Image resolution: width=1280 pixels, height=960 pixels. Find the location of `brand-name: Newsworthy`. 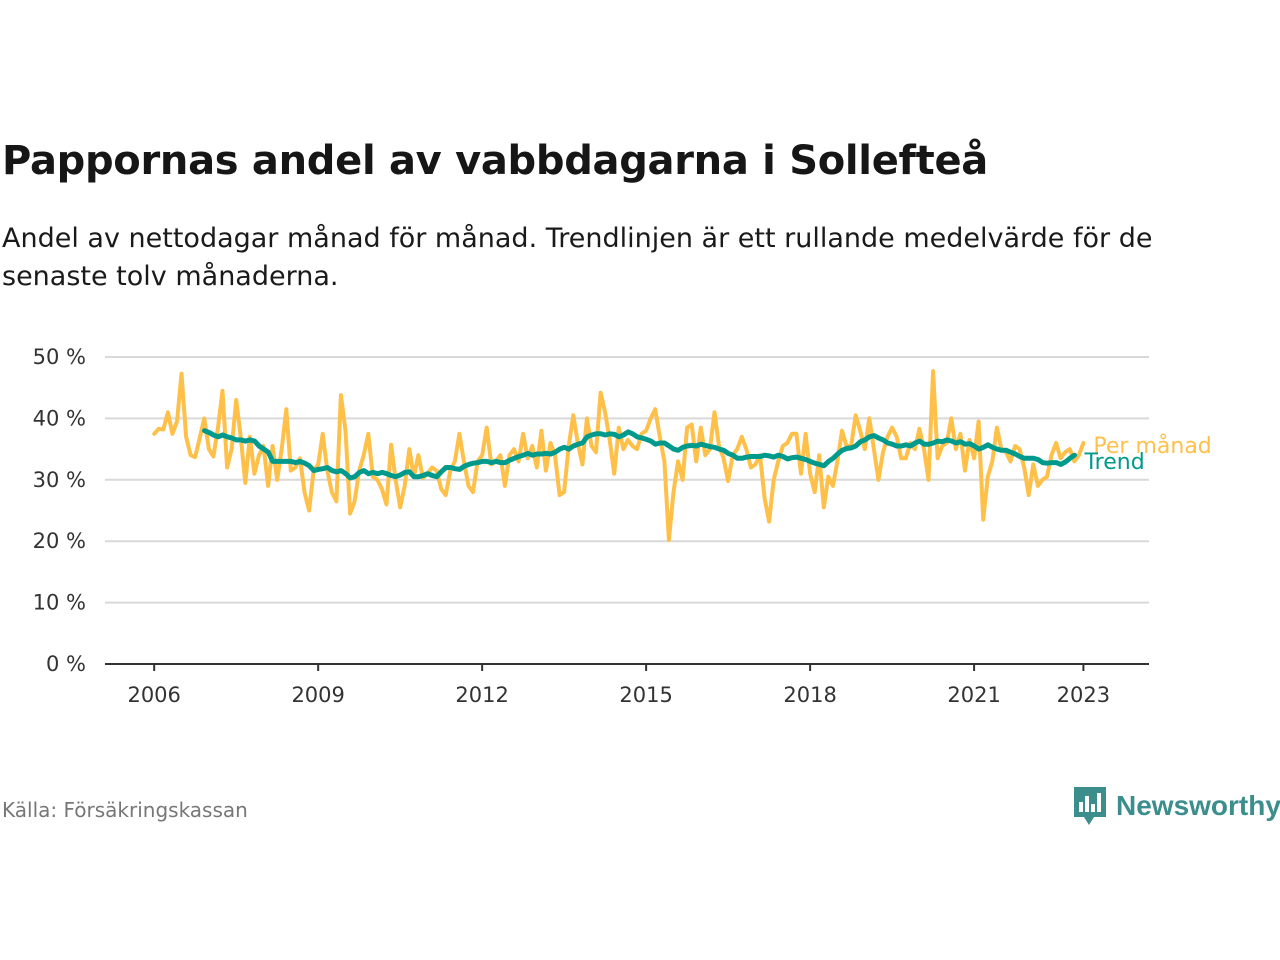

brand-name: Newsworthy is located at coordinates (1198, 805).